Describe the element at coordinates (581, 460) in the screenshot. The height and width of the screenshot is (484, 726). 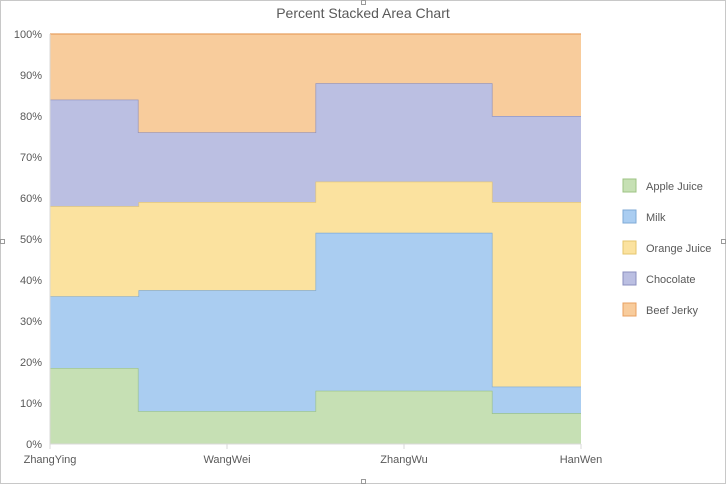
I see `x-tick-label: HanWen` at that location.